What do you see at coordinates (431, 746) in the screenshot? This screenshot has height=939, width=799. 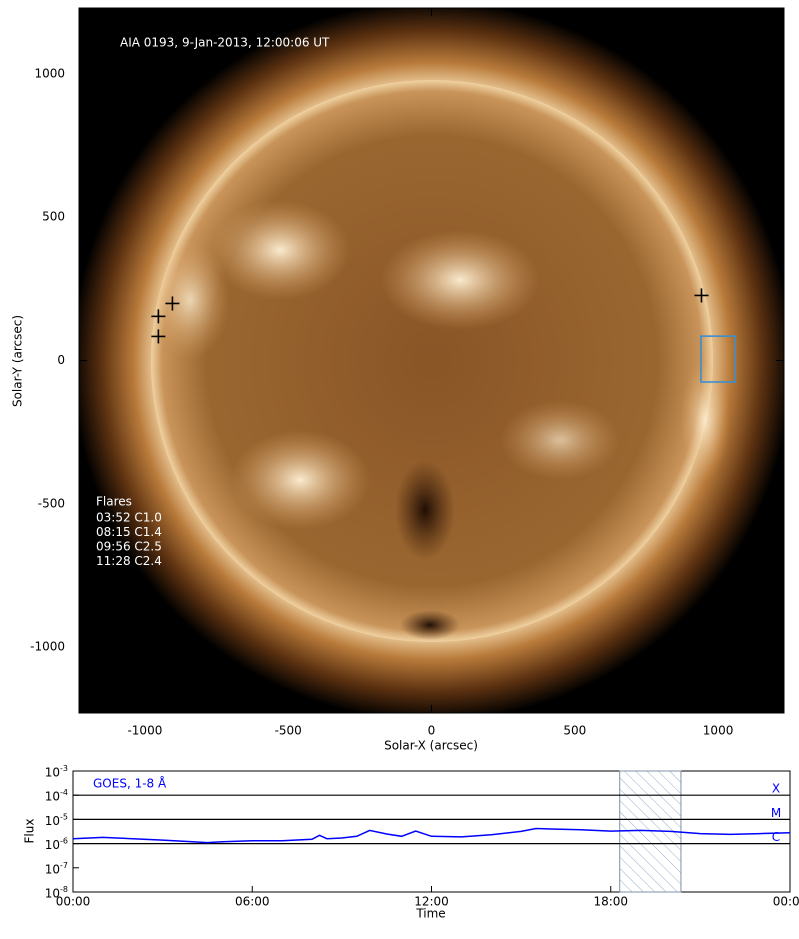 I see `x-axis-label: Solar-X (arcsec)` at bounding box center [431, 746].